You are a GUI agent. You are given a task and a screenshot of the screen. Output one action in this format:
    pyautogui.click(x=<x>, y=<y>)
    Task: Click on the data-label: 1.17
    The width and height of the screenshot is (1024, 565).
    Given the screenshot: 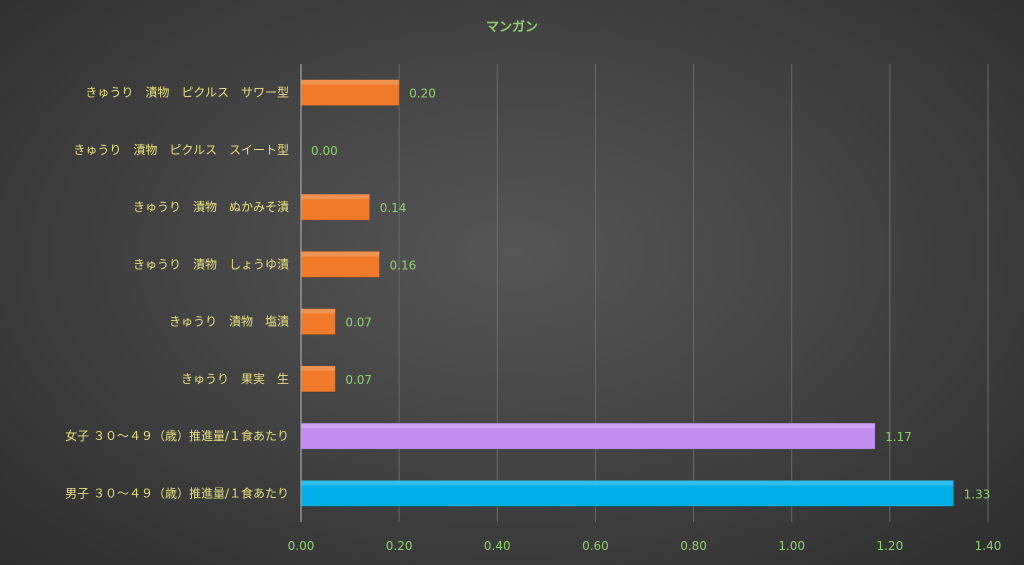 What is the action you would take?
    pyautogui.click(x=898, y=437)
    